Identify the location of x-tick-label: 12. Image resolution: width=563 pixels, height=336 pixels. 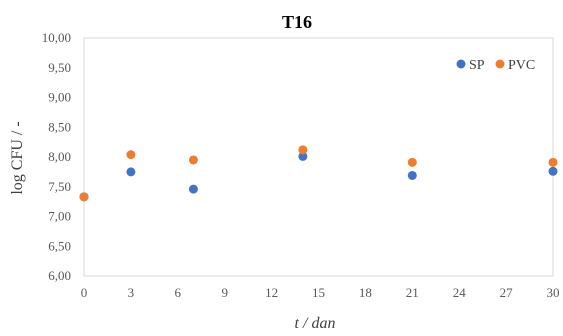
(271, 292).